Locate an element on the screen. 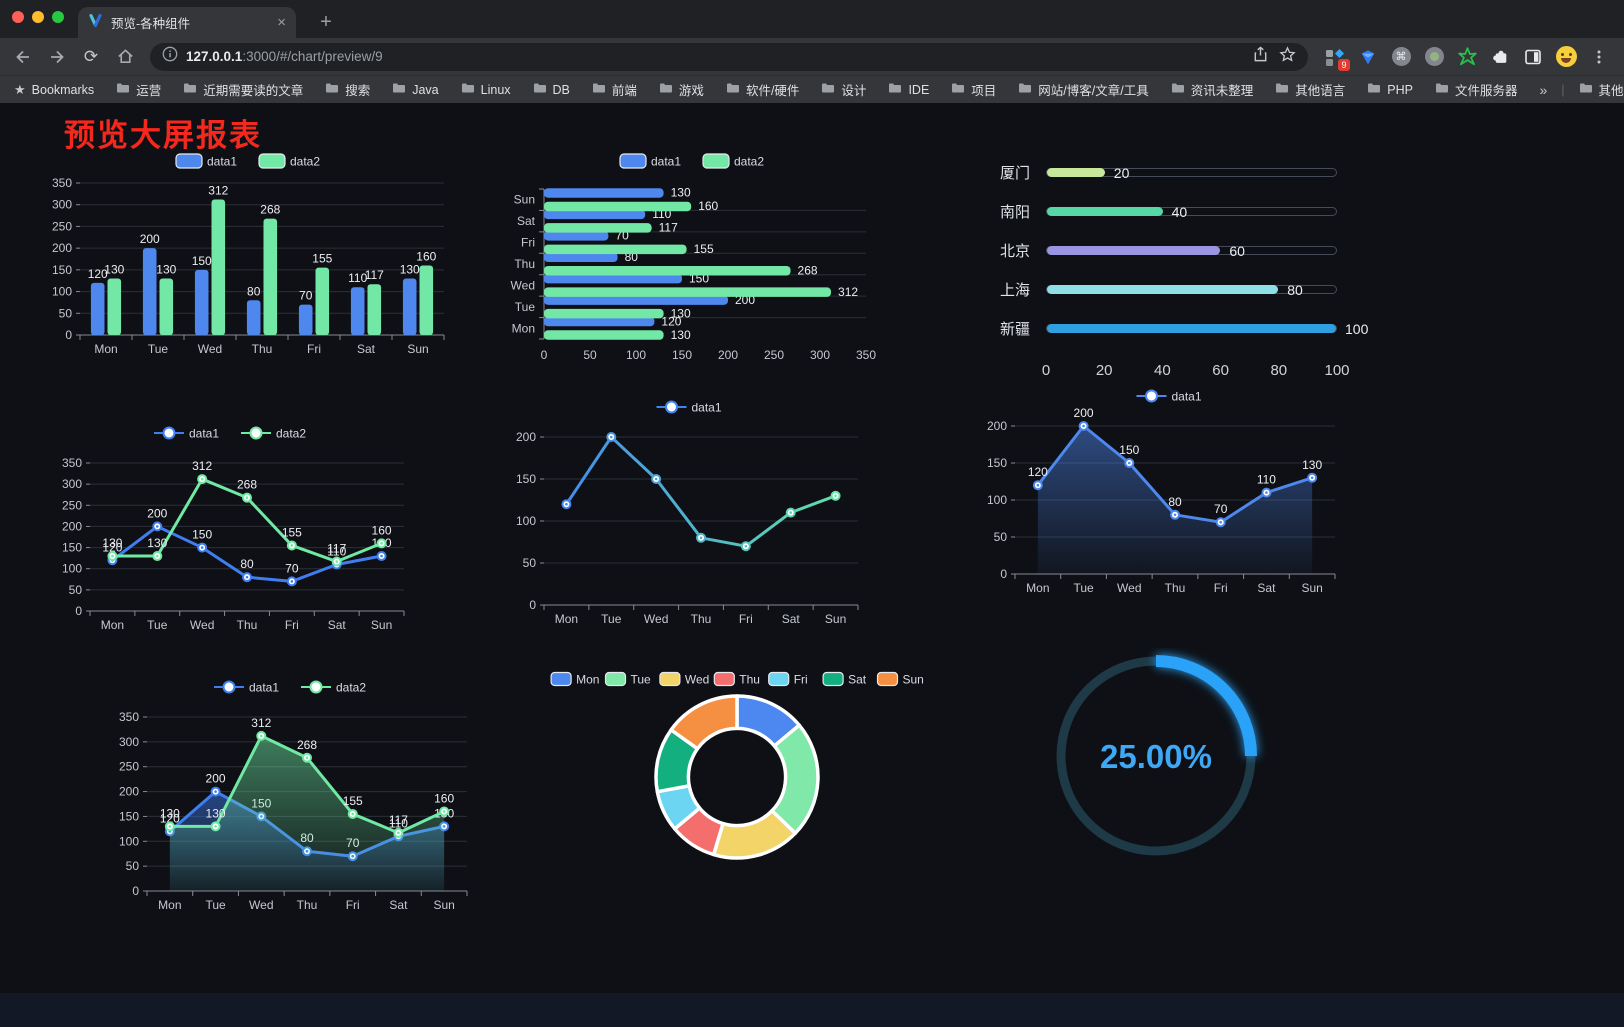  svg-text: Tue is located at coordinates (157, 625).